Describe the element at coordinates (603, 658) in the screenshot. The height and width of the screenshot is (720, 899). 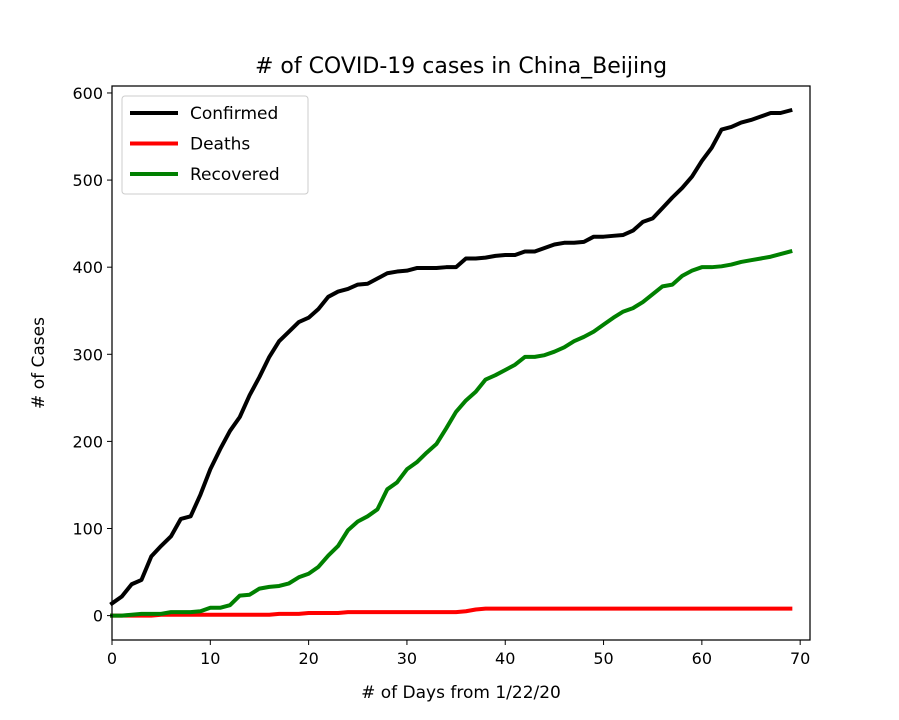
I see `x-tick-label: 50` at that location.